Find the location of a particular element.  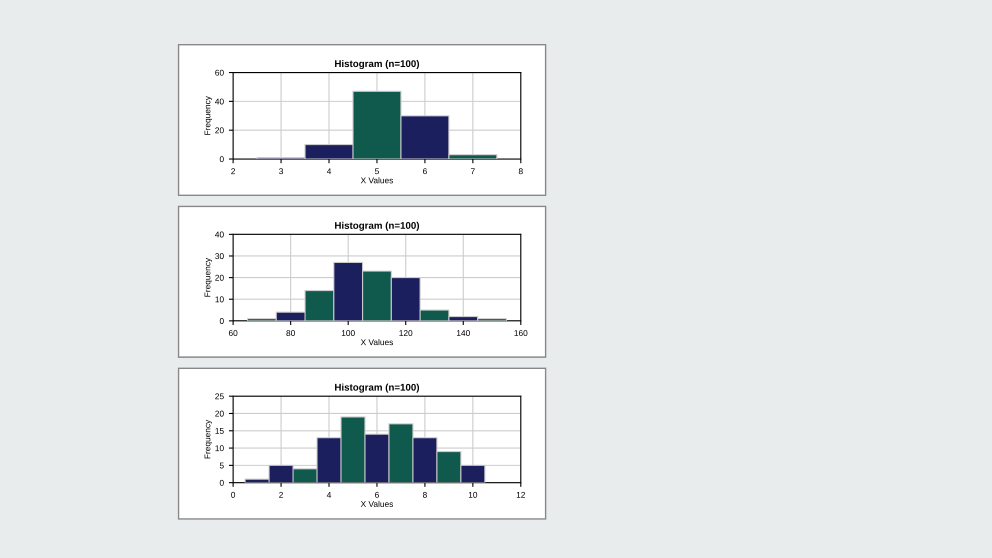

y-tick-label: 15 is located at coordinates (219, 431).